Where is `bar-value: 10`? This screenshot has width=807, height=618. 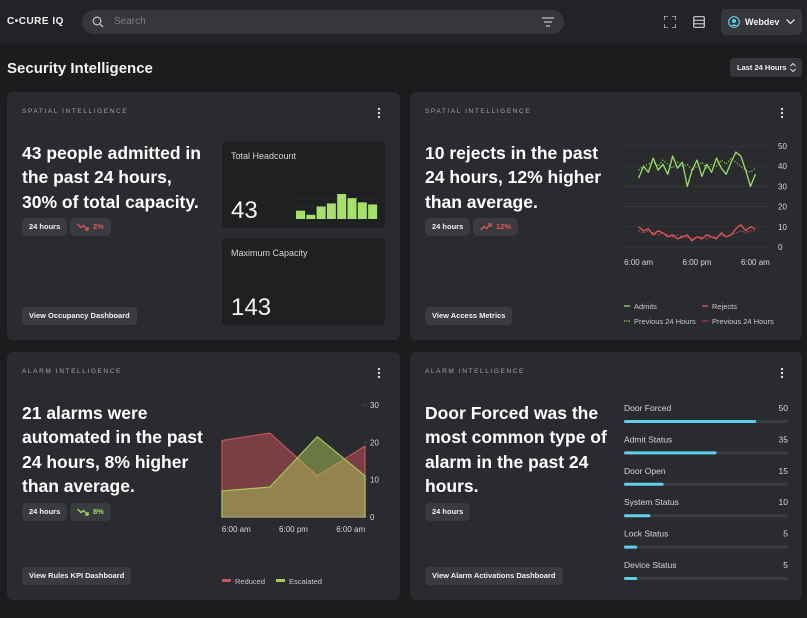
bar-value: 10 is located at coordinates (784, 502).